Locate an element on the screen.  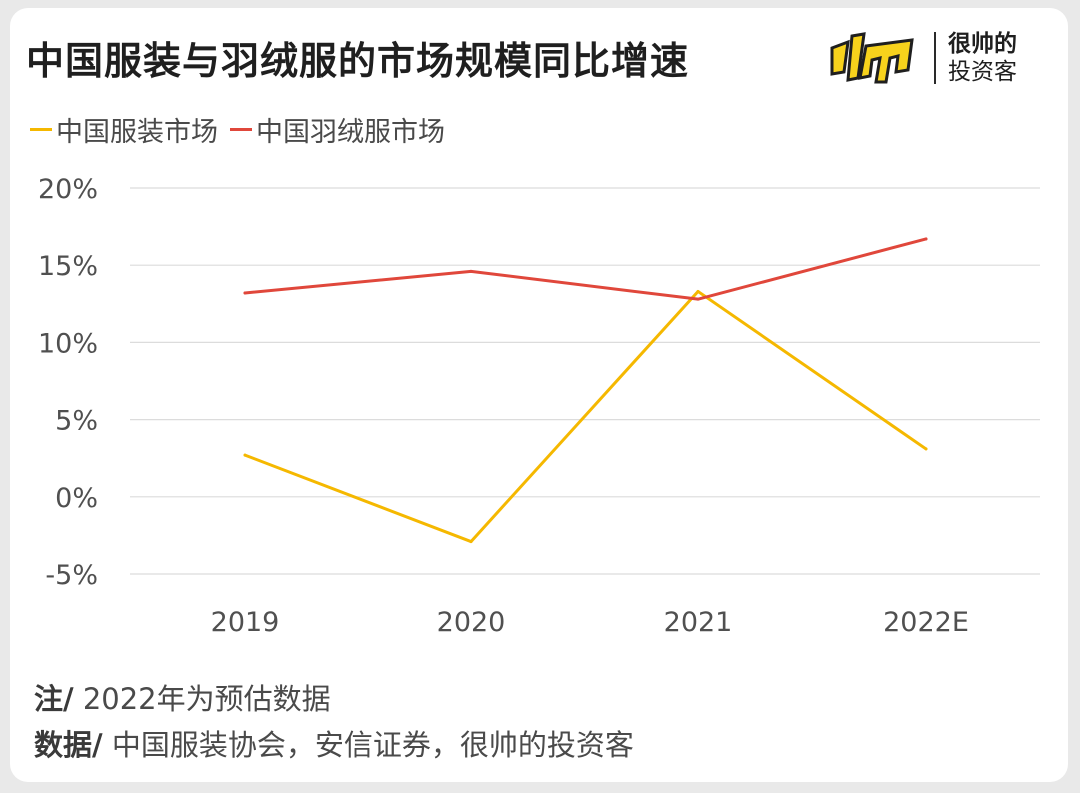
brand-logo: 很帅的 投资客 is located at coordinates (935, 59).